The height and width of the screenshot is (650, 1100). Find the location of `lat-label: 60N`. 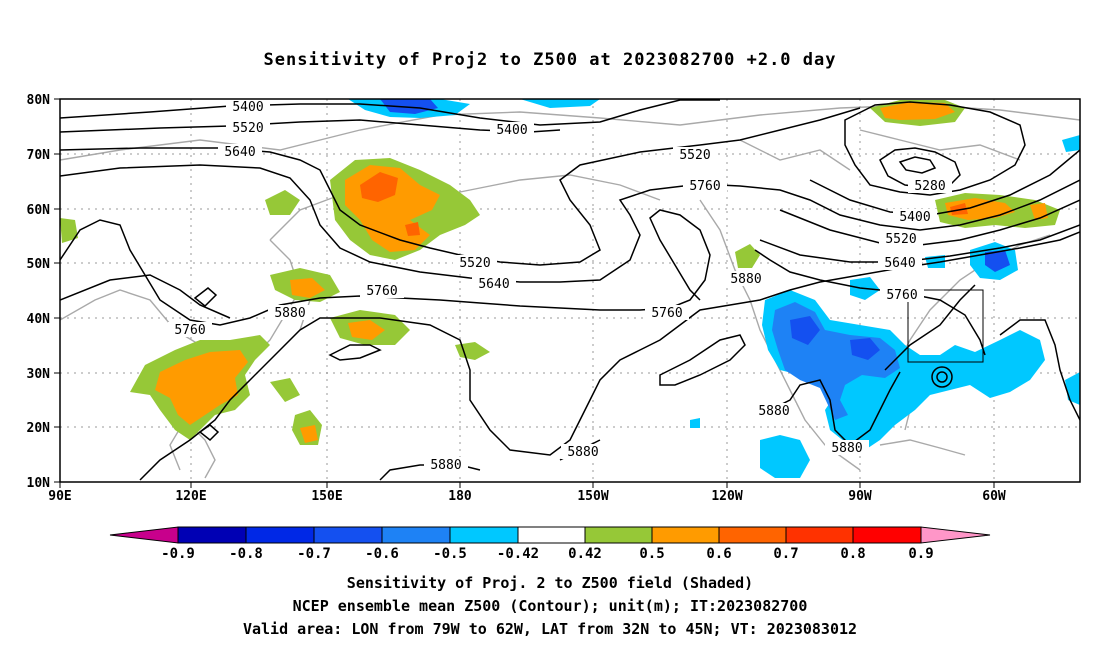

lat-label: 60N is located at coordinates (39, 210).